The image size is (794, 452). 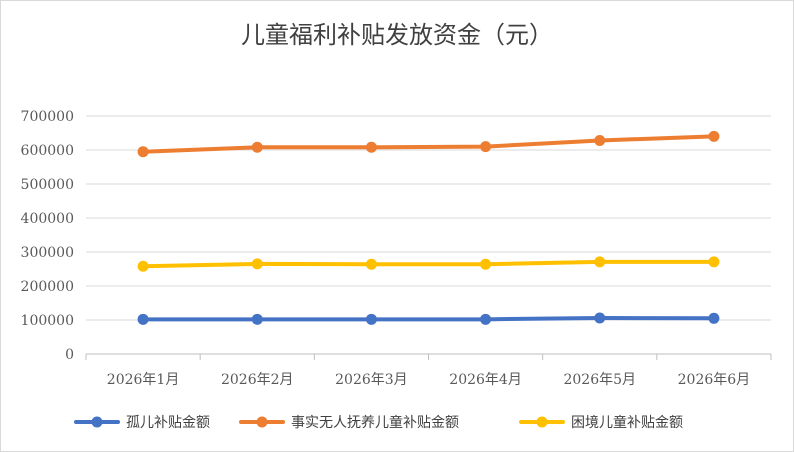 I want to click on legend-label: 事实无人抚养儿童补贴金额, so click(x=375, y=422).